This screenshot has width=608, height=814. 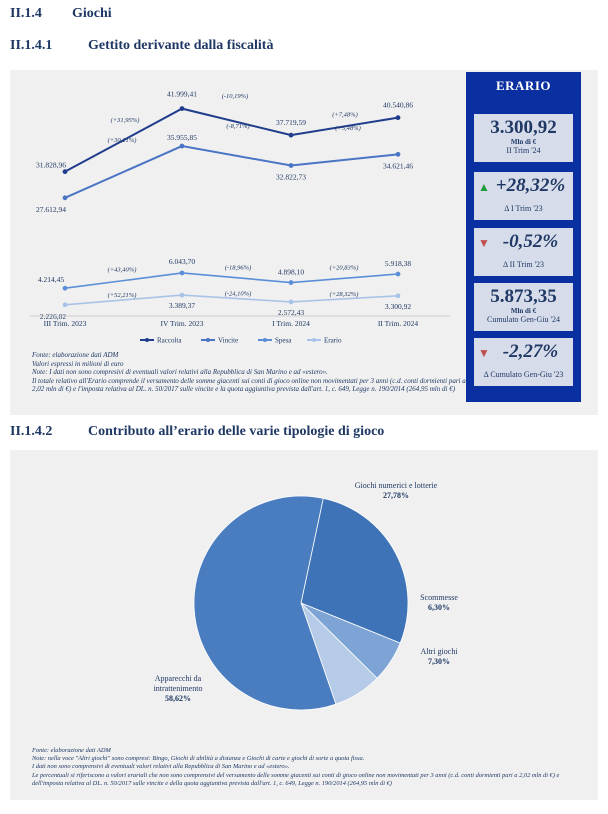 I want to click on x-tick-label: IV Trim. 2023, so click(x=181, y=323).